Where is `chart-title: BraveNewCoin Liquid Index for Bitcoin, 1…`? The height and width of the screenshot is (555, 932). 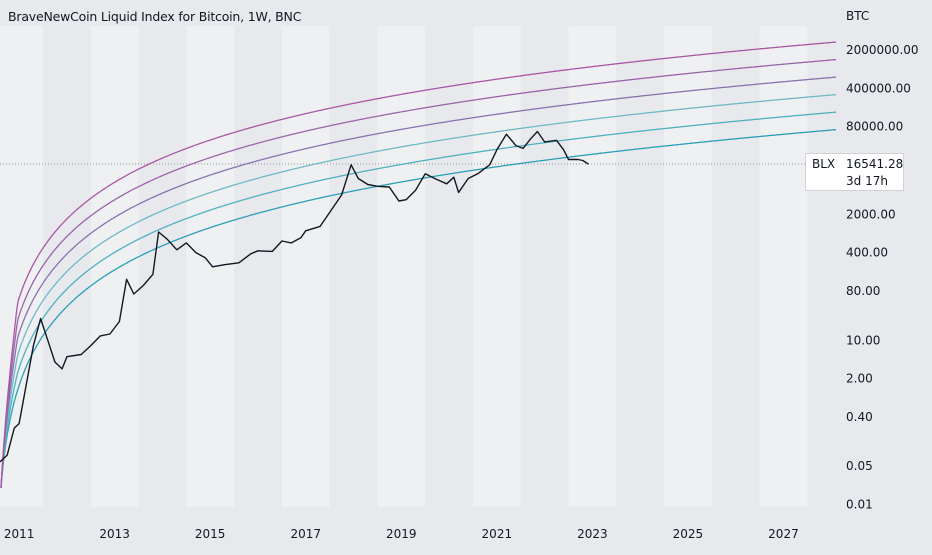 chart-title: BraveNewCoin Liquid Index for Bitcoin, 1… is located at coordinates (155, 16).